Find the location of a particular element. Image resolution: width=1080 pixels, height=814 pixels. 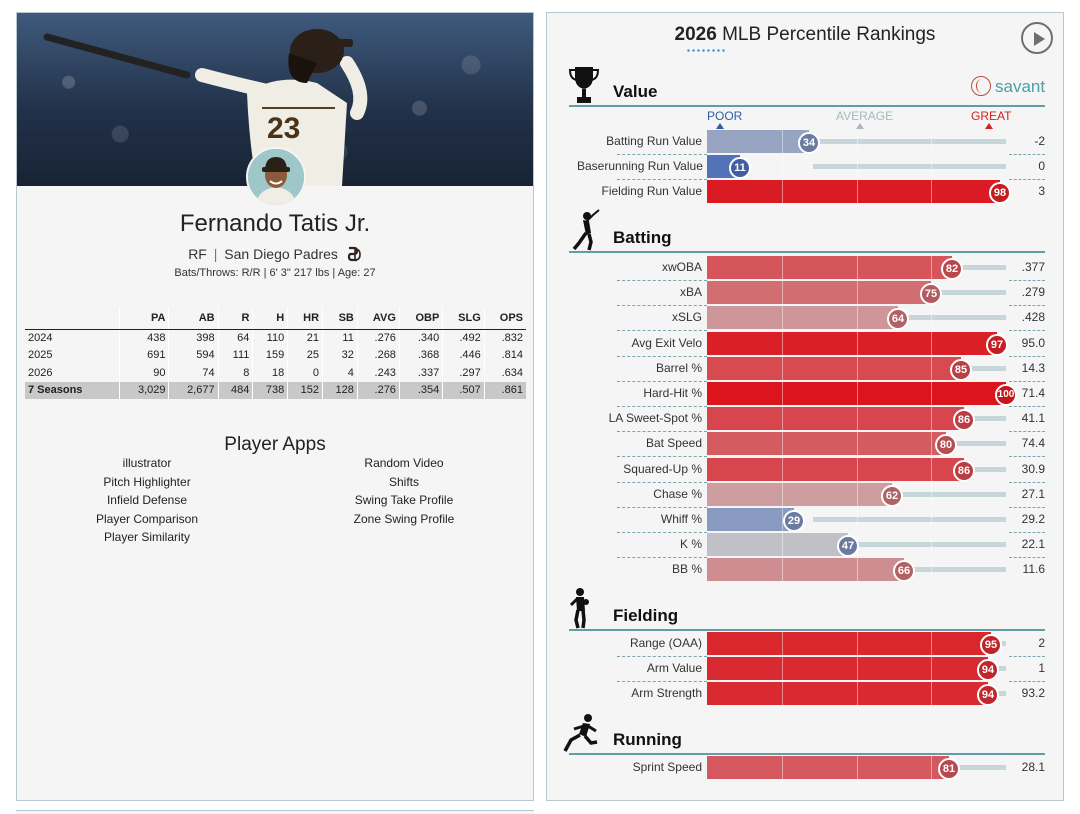

metric-row: Whiff % 29 29.2 is located at coordinates (805, 520).